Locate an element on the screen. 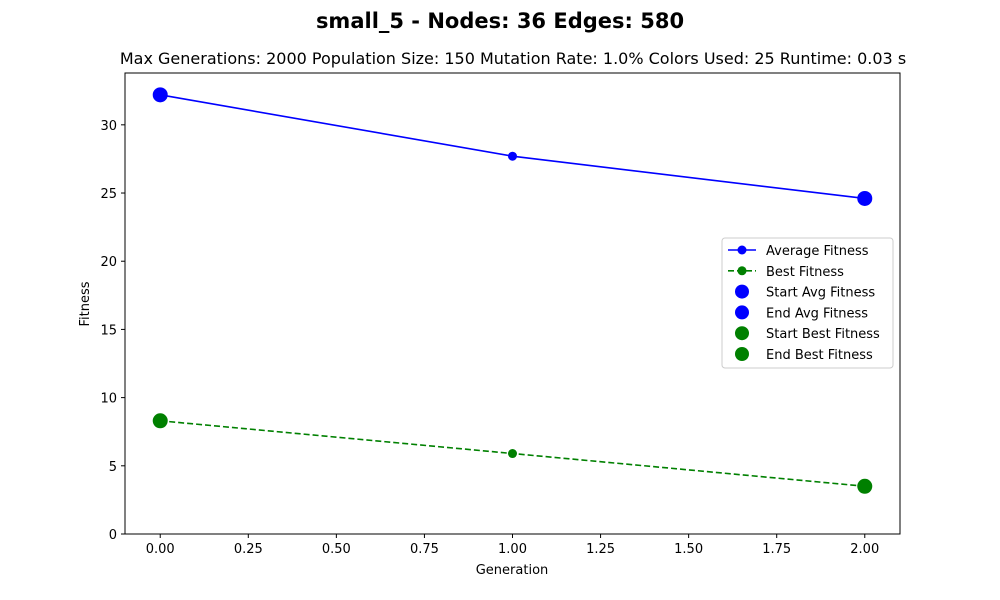  y-tick-label: 25 is located at coordinates (108, 194).